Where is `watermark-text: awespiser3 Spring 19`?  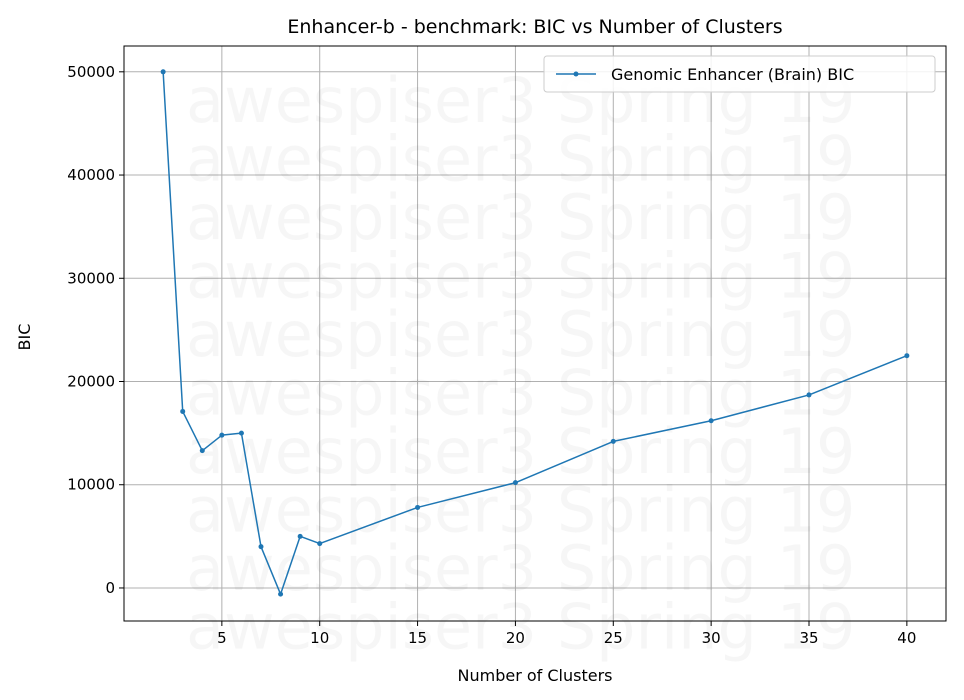 watermark-text: awespiser3 Spring 19 is located at coordinates (521, 627).